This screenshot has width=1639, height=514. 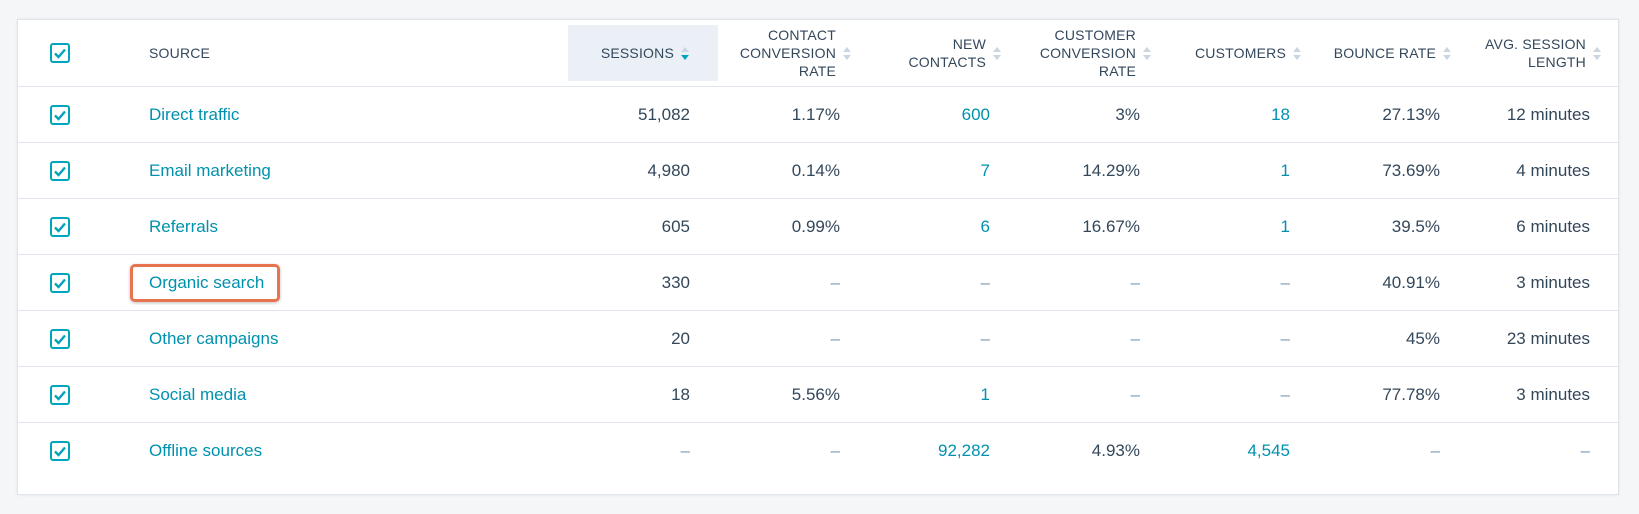 What do you see at coordinates (194, 114) in the screenshot?
I see `source-link: Direct traffic` at bounding box center [194, 114].